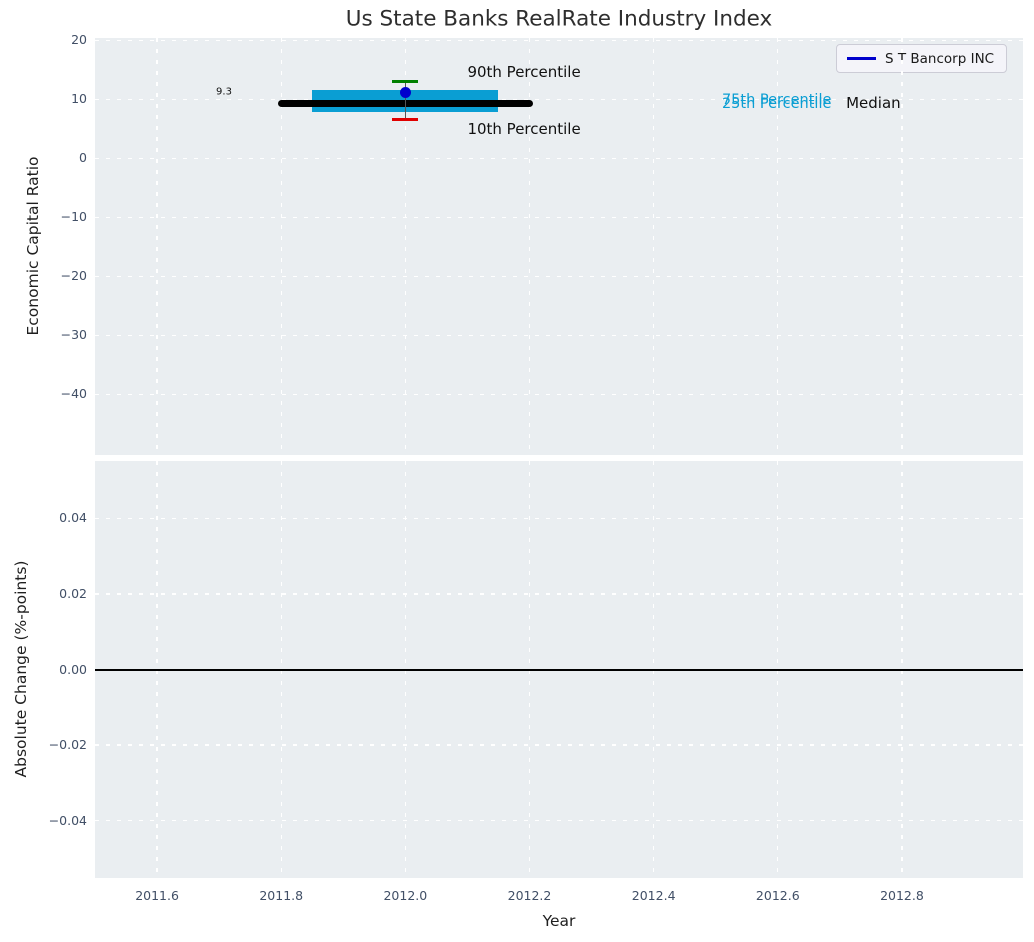 The height and width of the screenshot is (942, 1034). Describe the element at coordinates (157, 895) in the screenshot. I see `x-tick-label: 2011.6` at that location.